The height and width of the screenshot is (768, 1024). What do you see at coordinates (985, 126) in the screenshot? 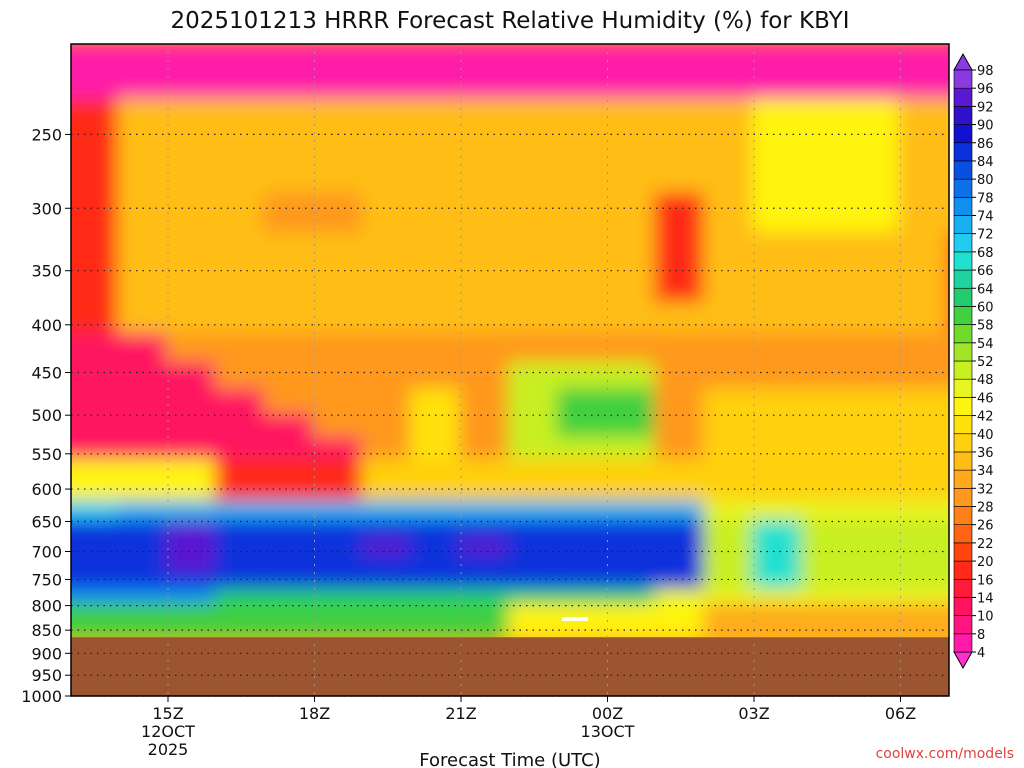
I see `colorbar-label: 90` at bounding box center [985, 126].